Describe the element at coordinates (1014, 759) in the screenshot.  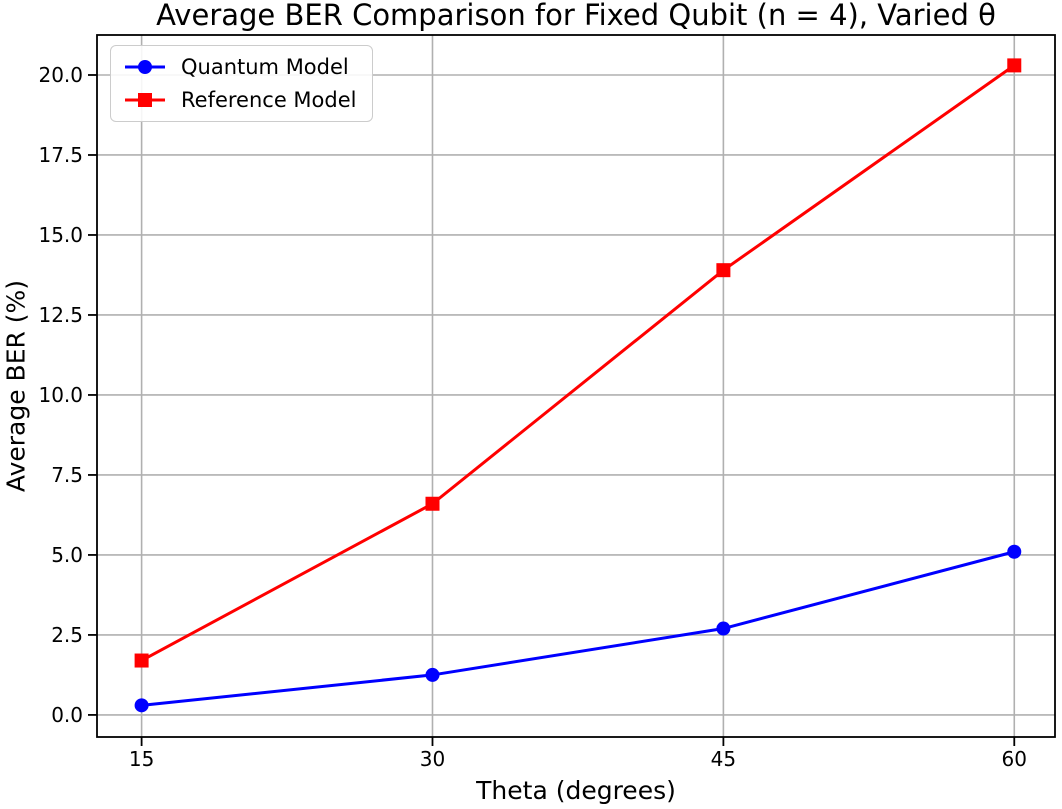
I see `x-tick-label: 60` at that location.